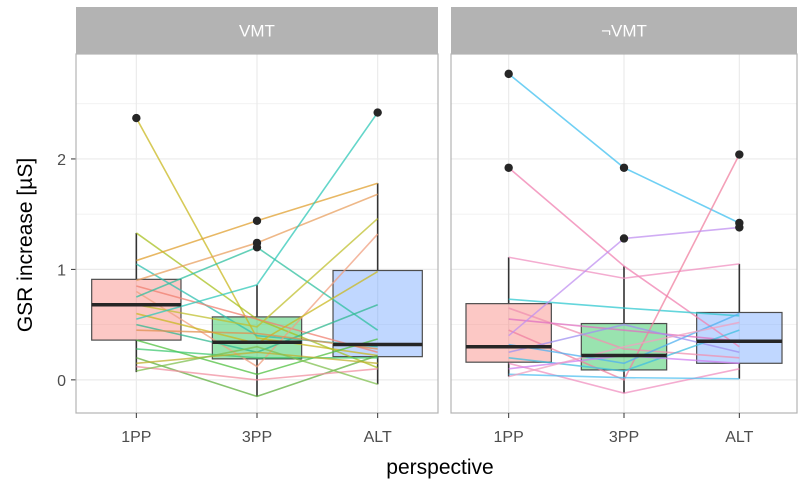  Describe the element at coordinates (25, 245) in the screenshot. I see `y-axis-title: GSR increase [µS]` at that location.